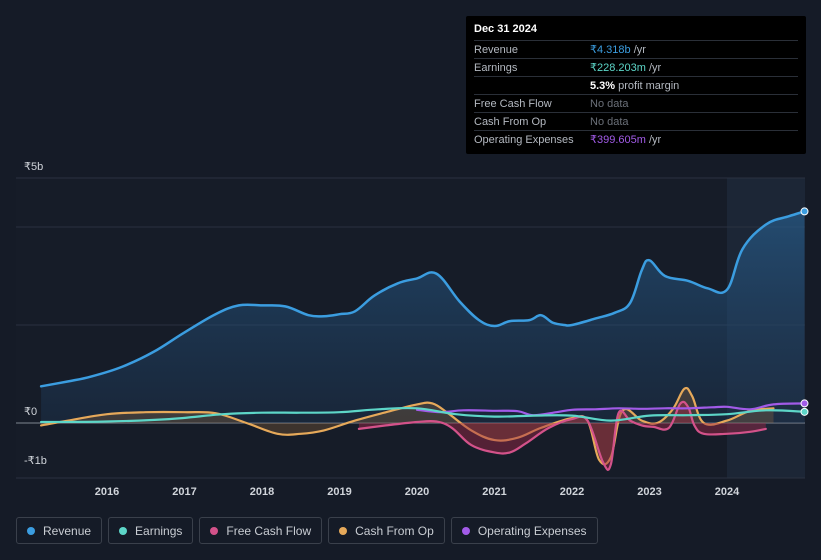  What do you see at coordinates (727, 492) in the screenshot?
I see `x-tick-label: 2024` at bounding box center [727, 492].